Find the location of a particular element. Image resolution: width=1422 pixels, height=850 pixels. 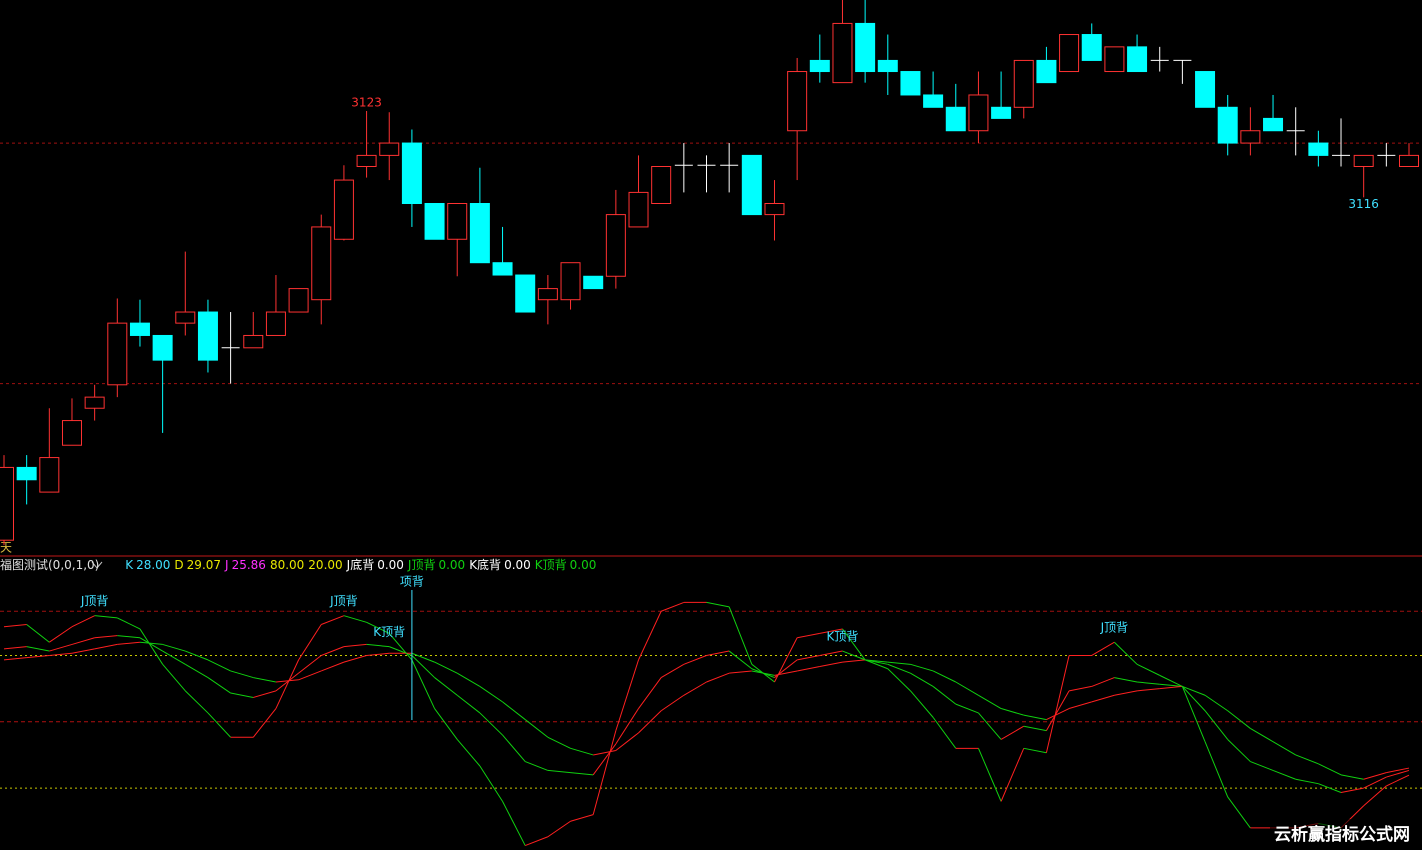

legend-value: 29.07 is located at coordinates (204, 565).